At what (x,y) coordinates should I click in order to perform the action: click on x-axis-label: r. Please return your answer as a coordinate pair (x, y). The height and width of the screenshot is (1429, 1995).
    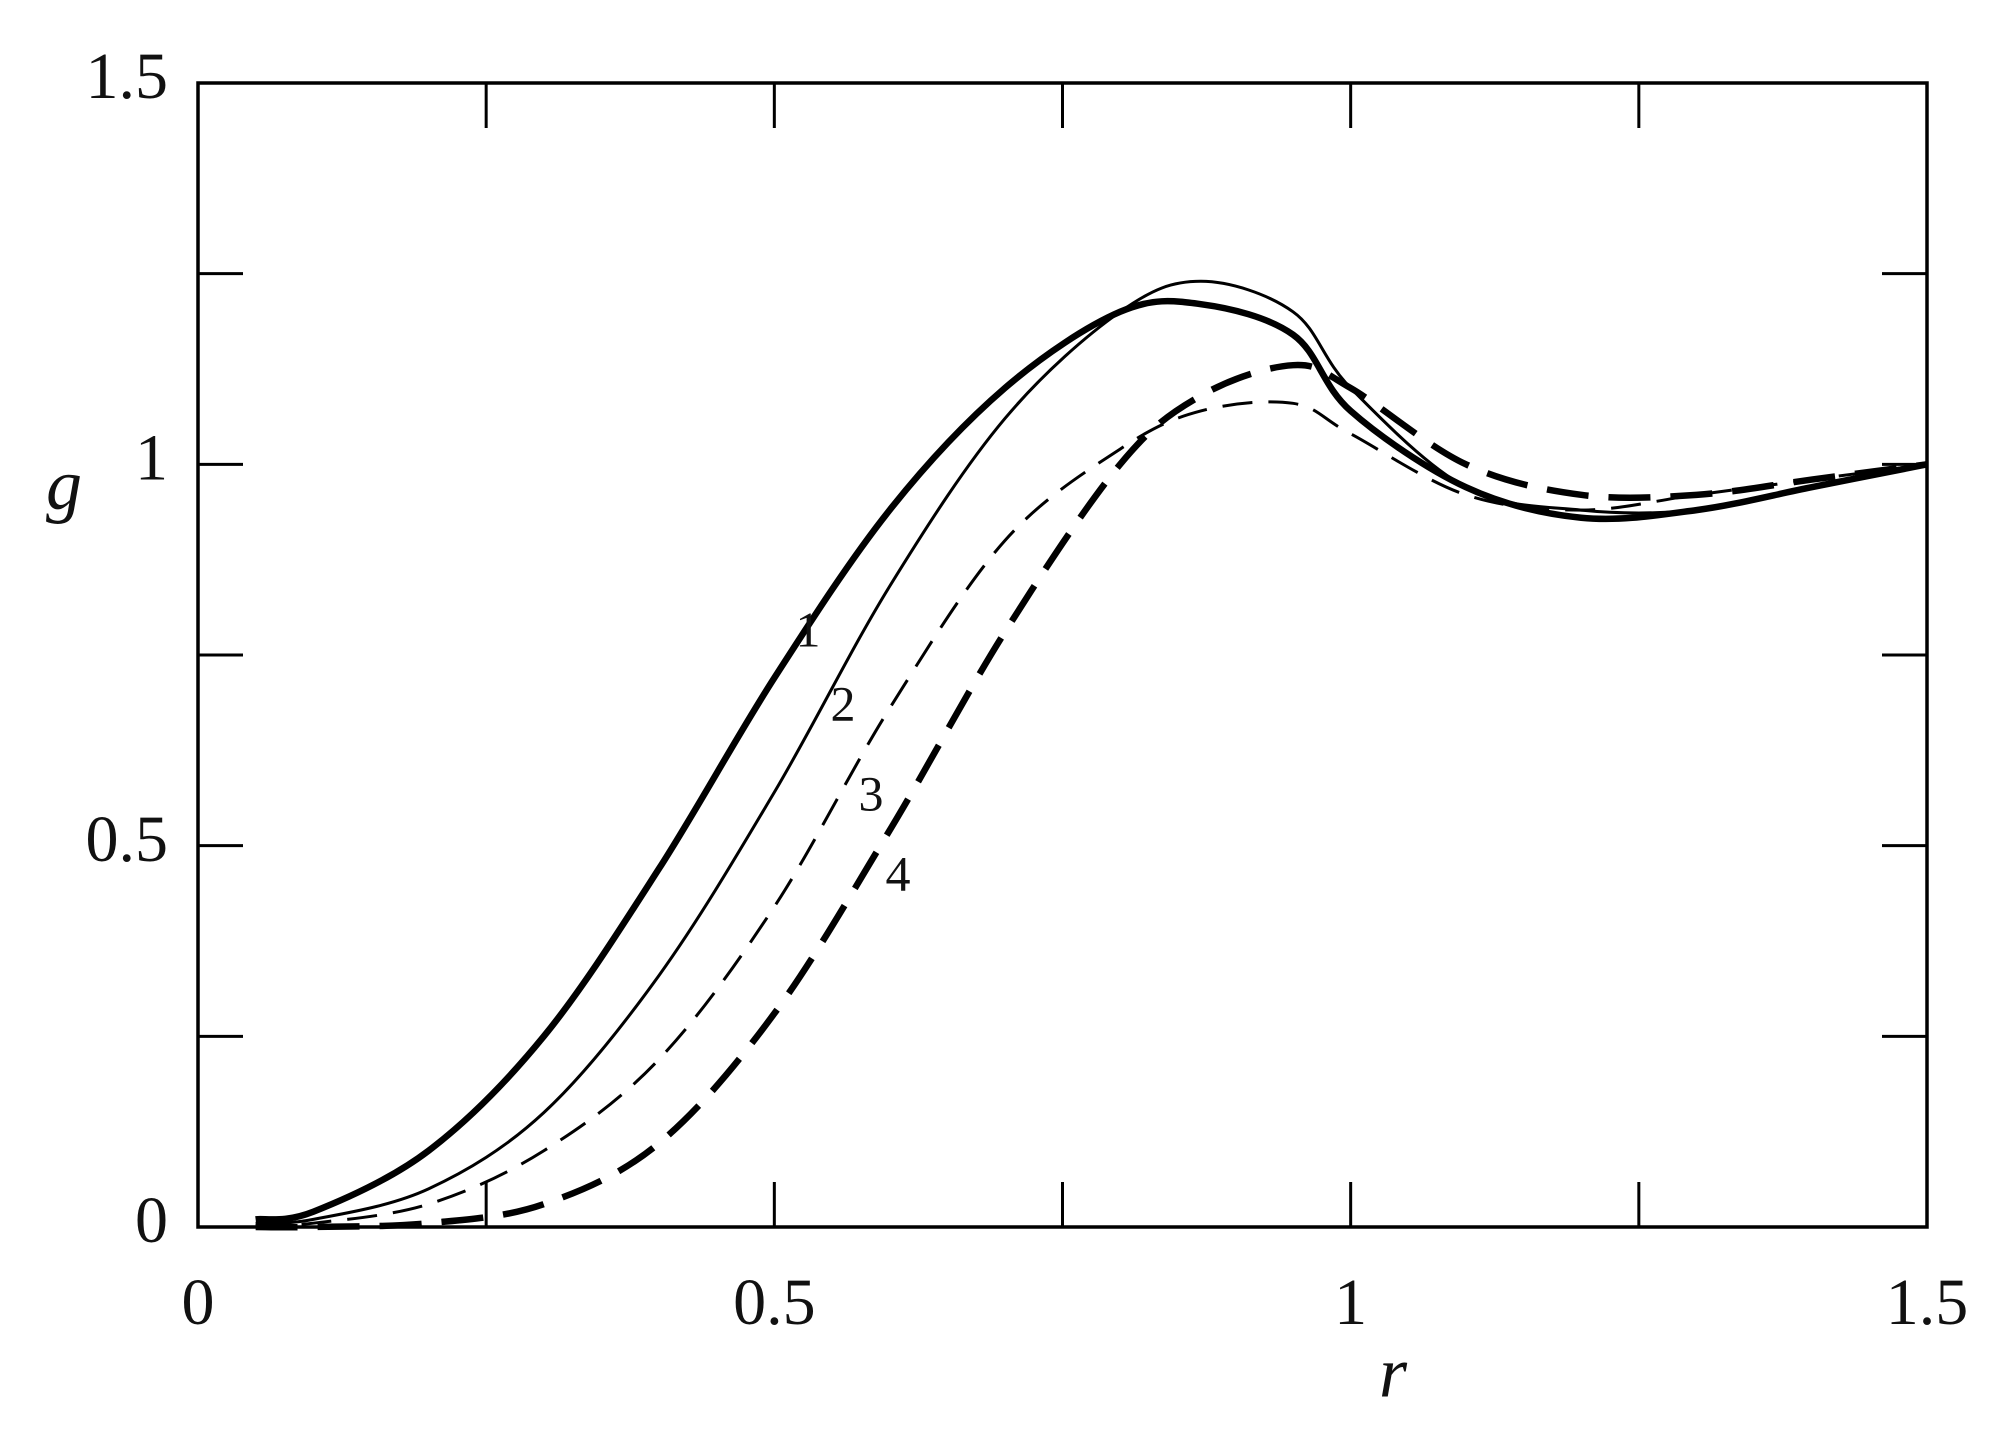
    Looking at the image, I should click on (1393, 1373).